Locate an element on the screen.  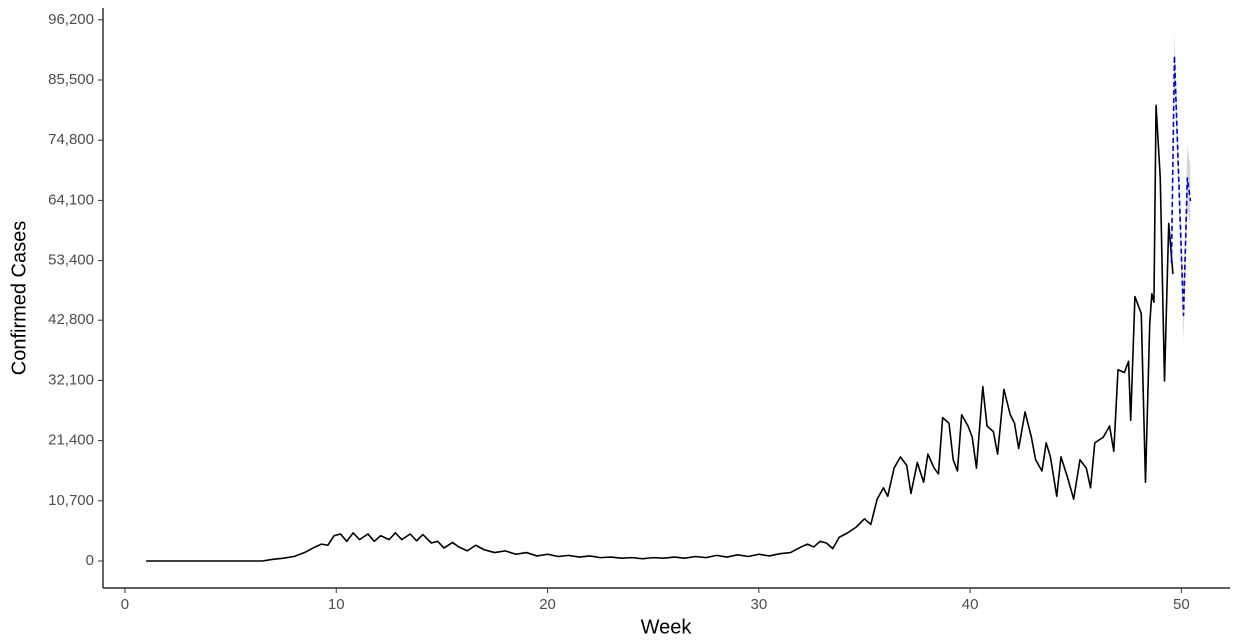
x-tick-label: 40 is located at coordinates (970, 604).